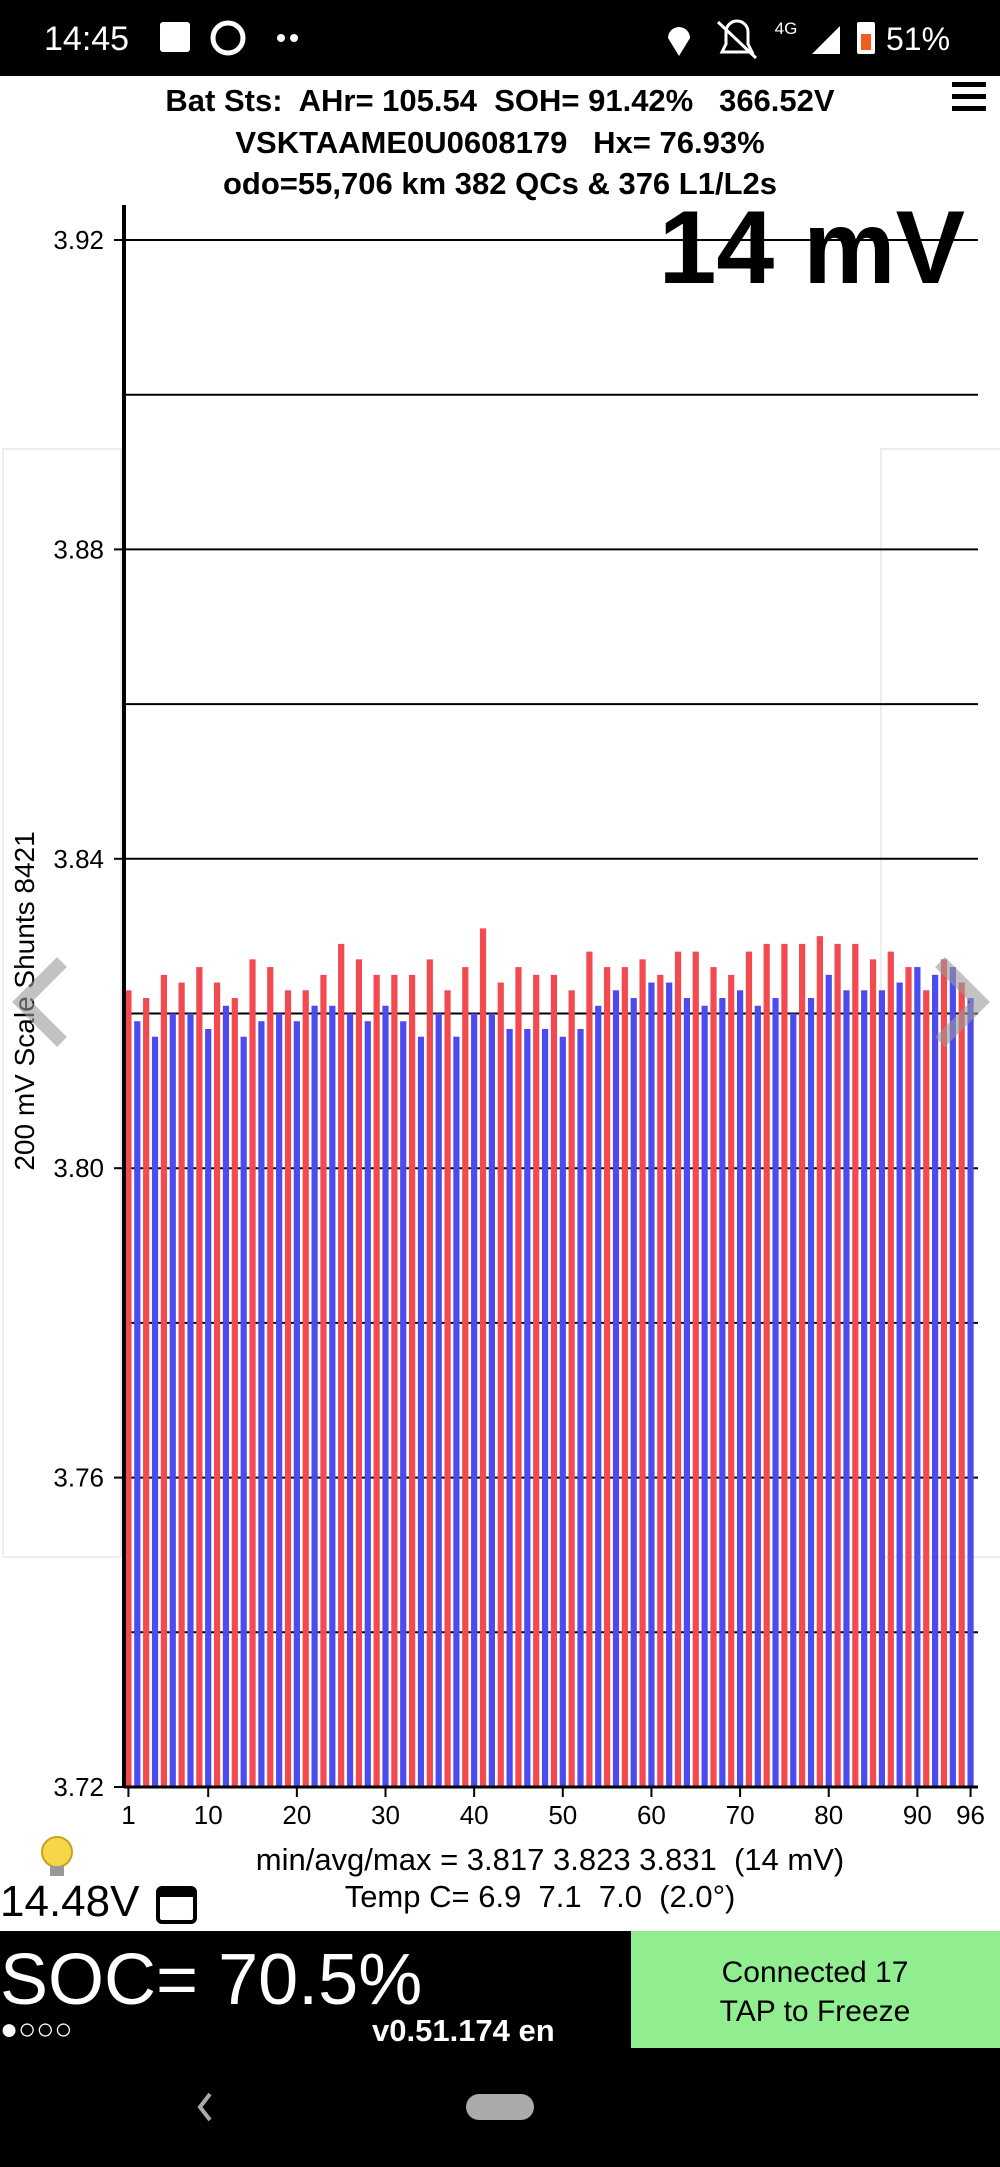 This screenshot has height=2167, width=1000. Describe the element at coordinates (385, 1815) in the screenshot. I see `x-tick-label: 30` at that location.